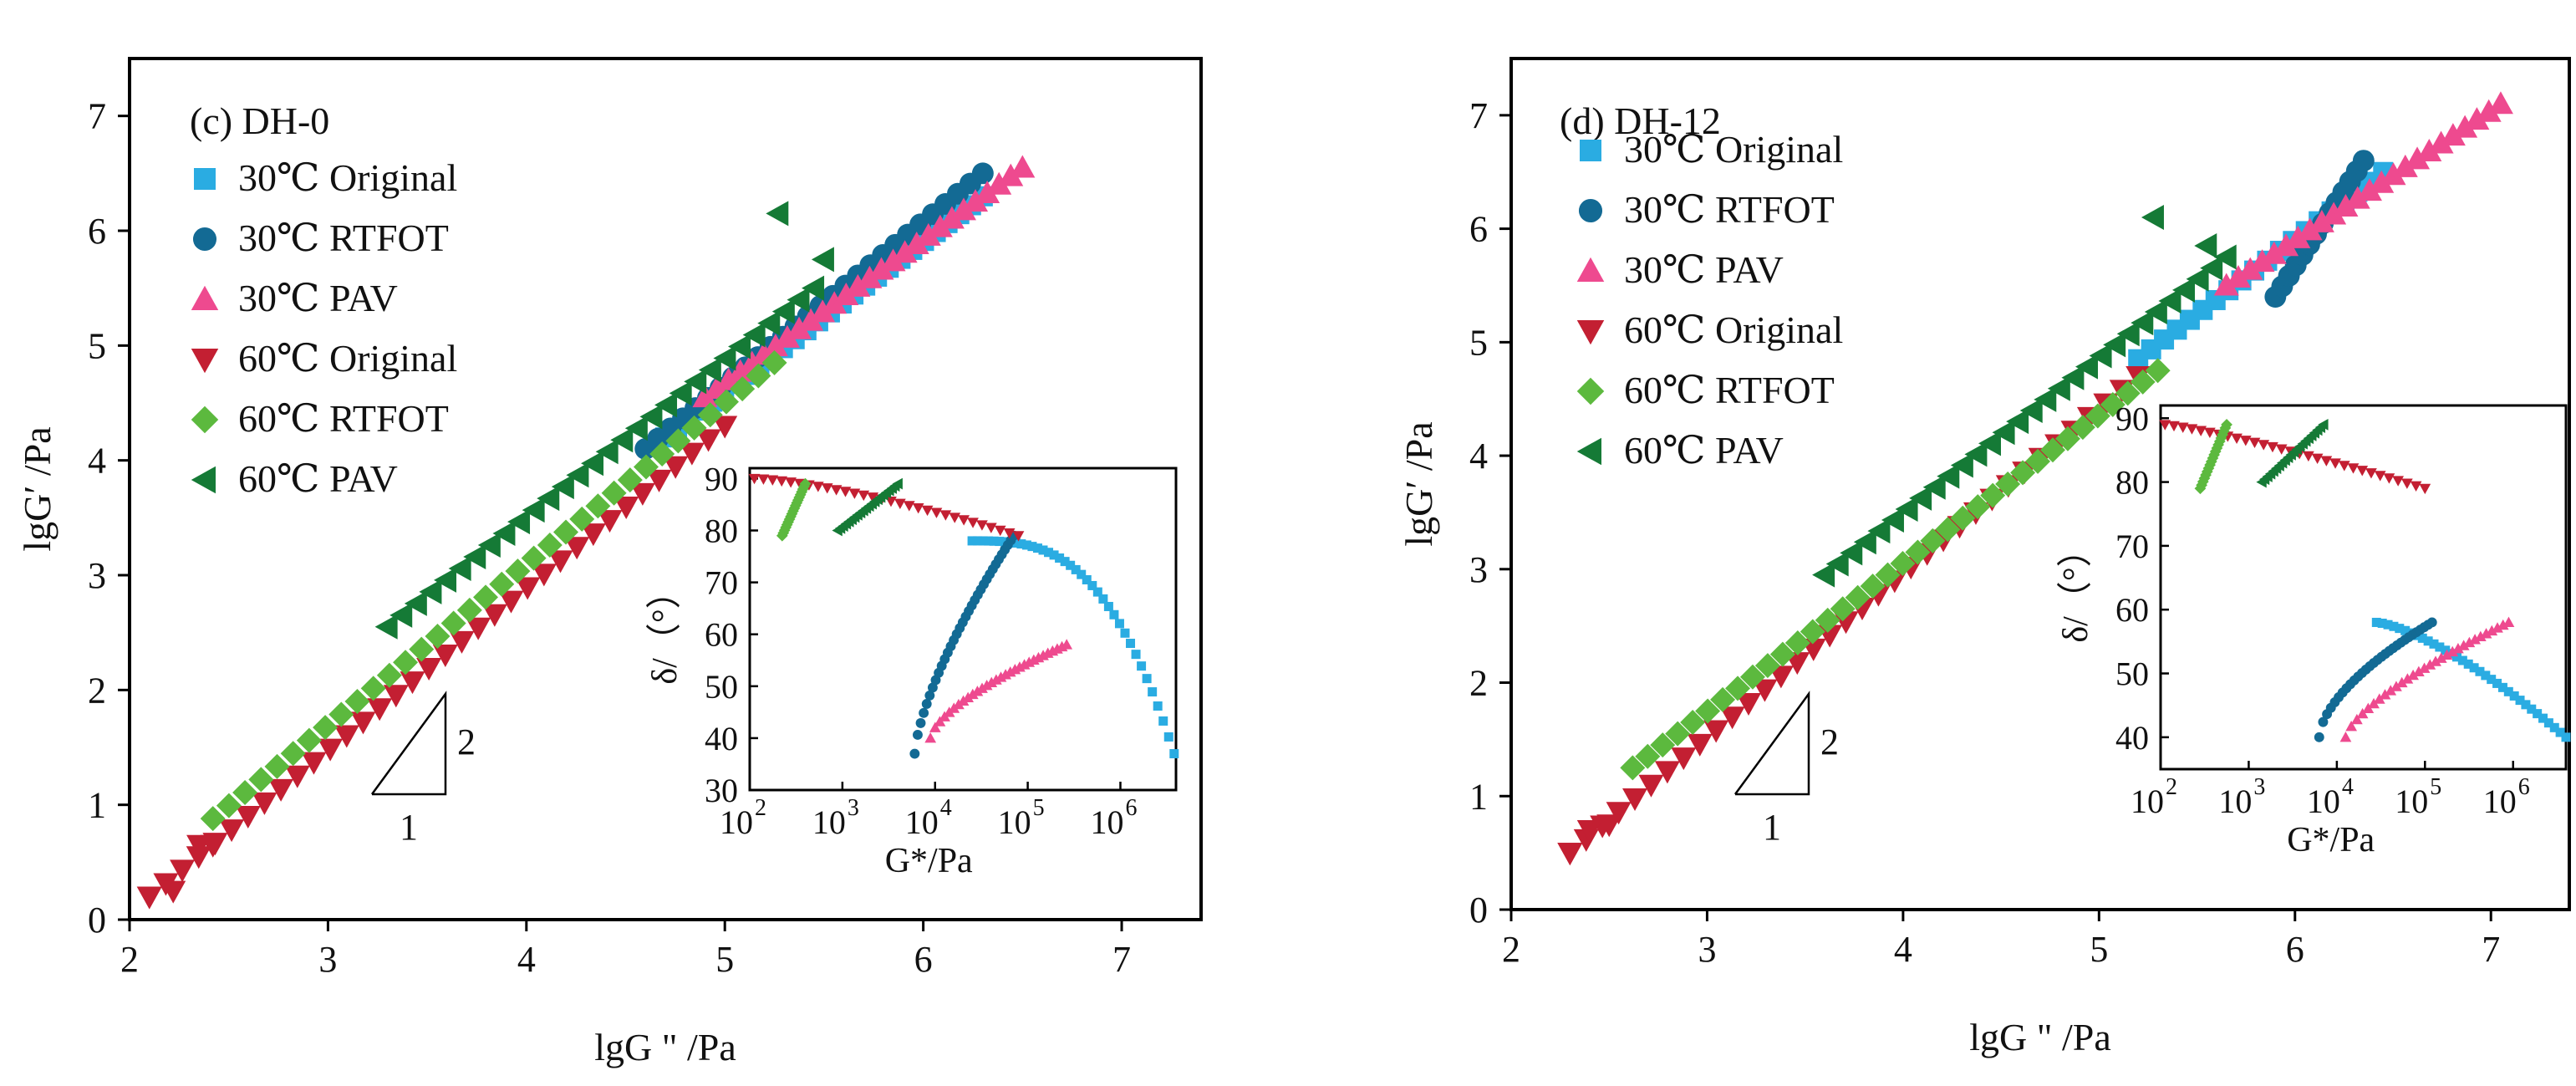  Describe the element at coordinates (743, 818) in the screenshot. I see `inset-x-tick-label: 10 2` at that location.